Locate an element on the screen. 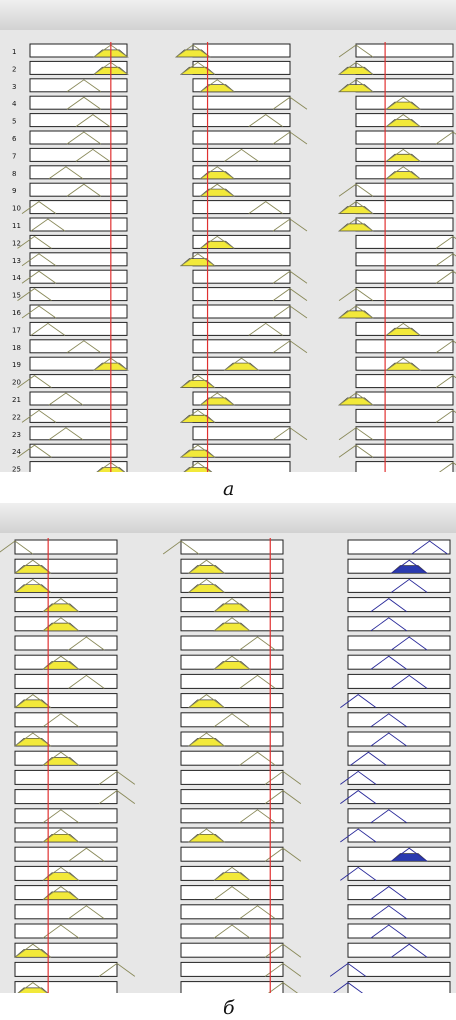  rule-number: 2 is located at coordinates (14, 69).